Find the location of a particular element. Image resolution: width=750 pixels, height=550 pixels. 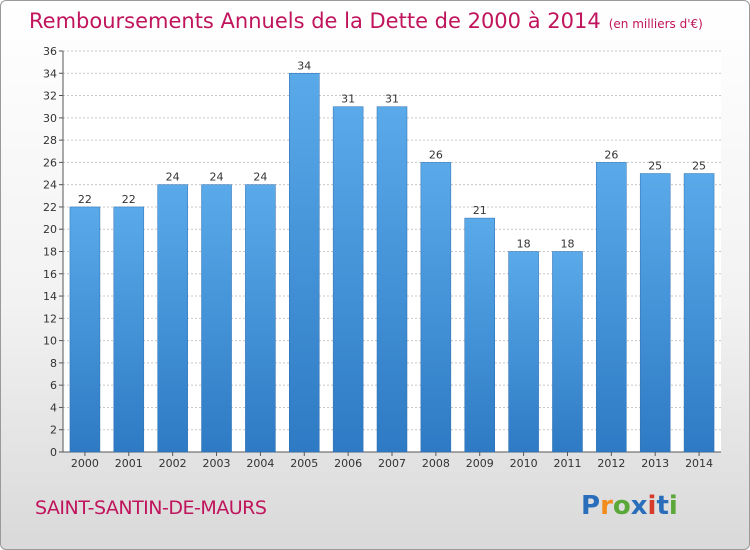

x-tick-label: 2013 is located at coordinates (655, 463).